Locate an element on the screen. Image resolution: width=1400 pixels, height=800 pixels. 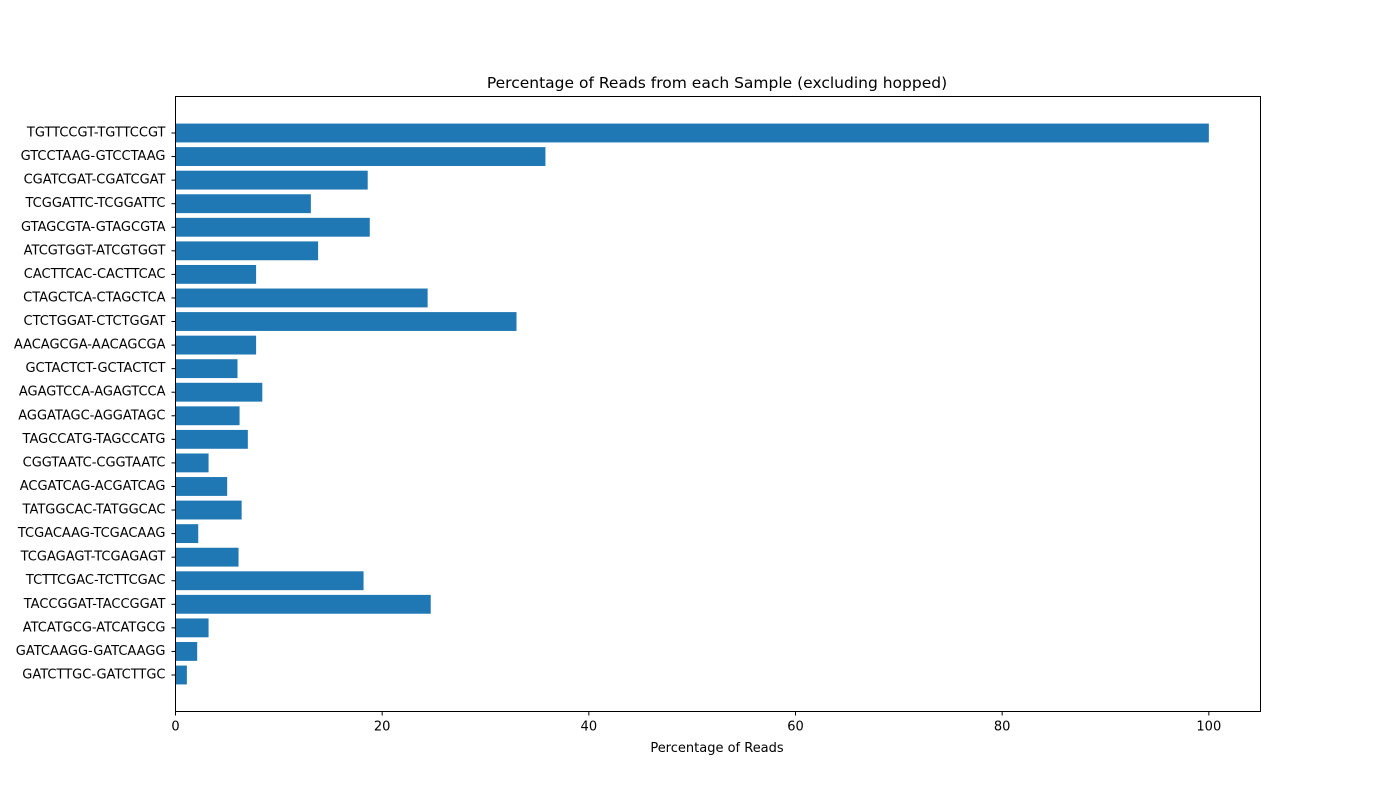
y-tick-label: TAGCCATG-TAGCCATG is located at coordinates (94, 439).